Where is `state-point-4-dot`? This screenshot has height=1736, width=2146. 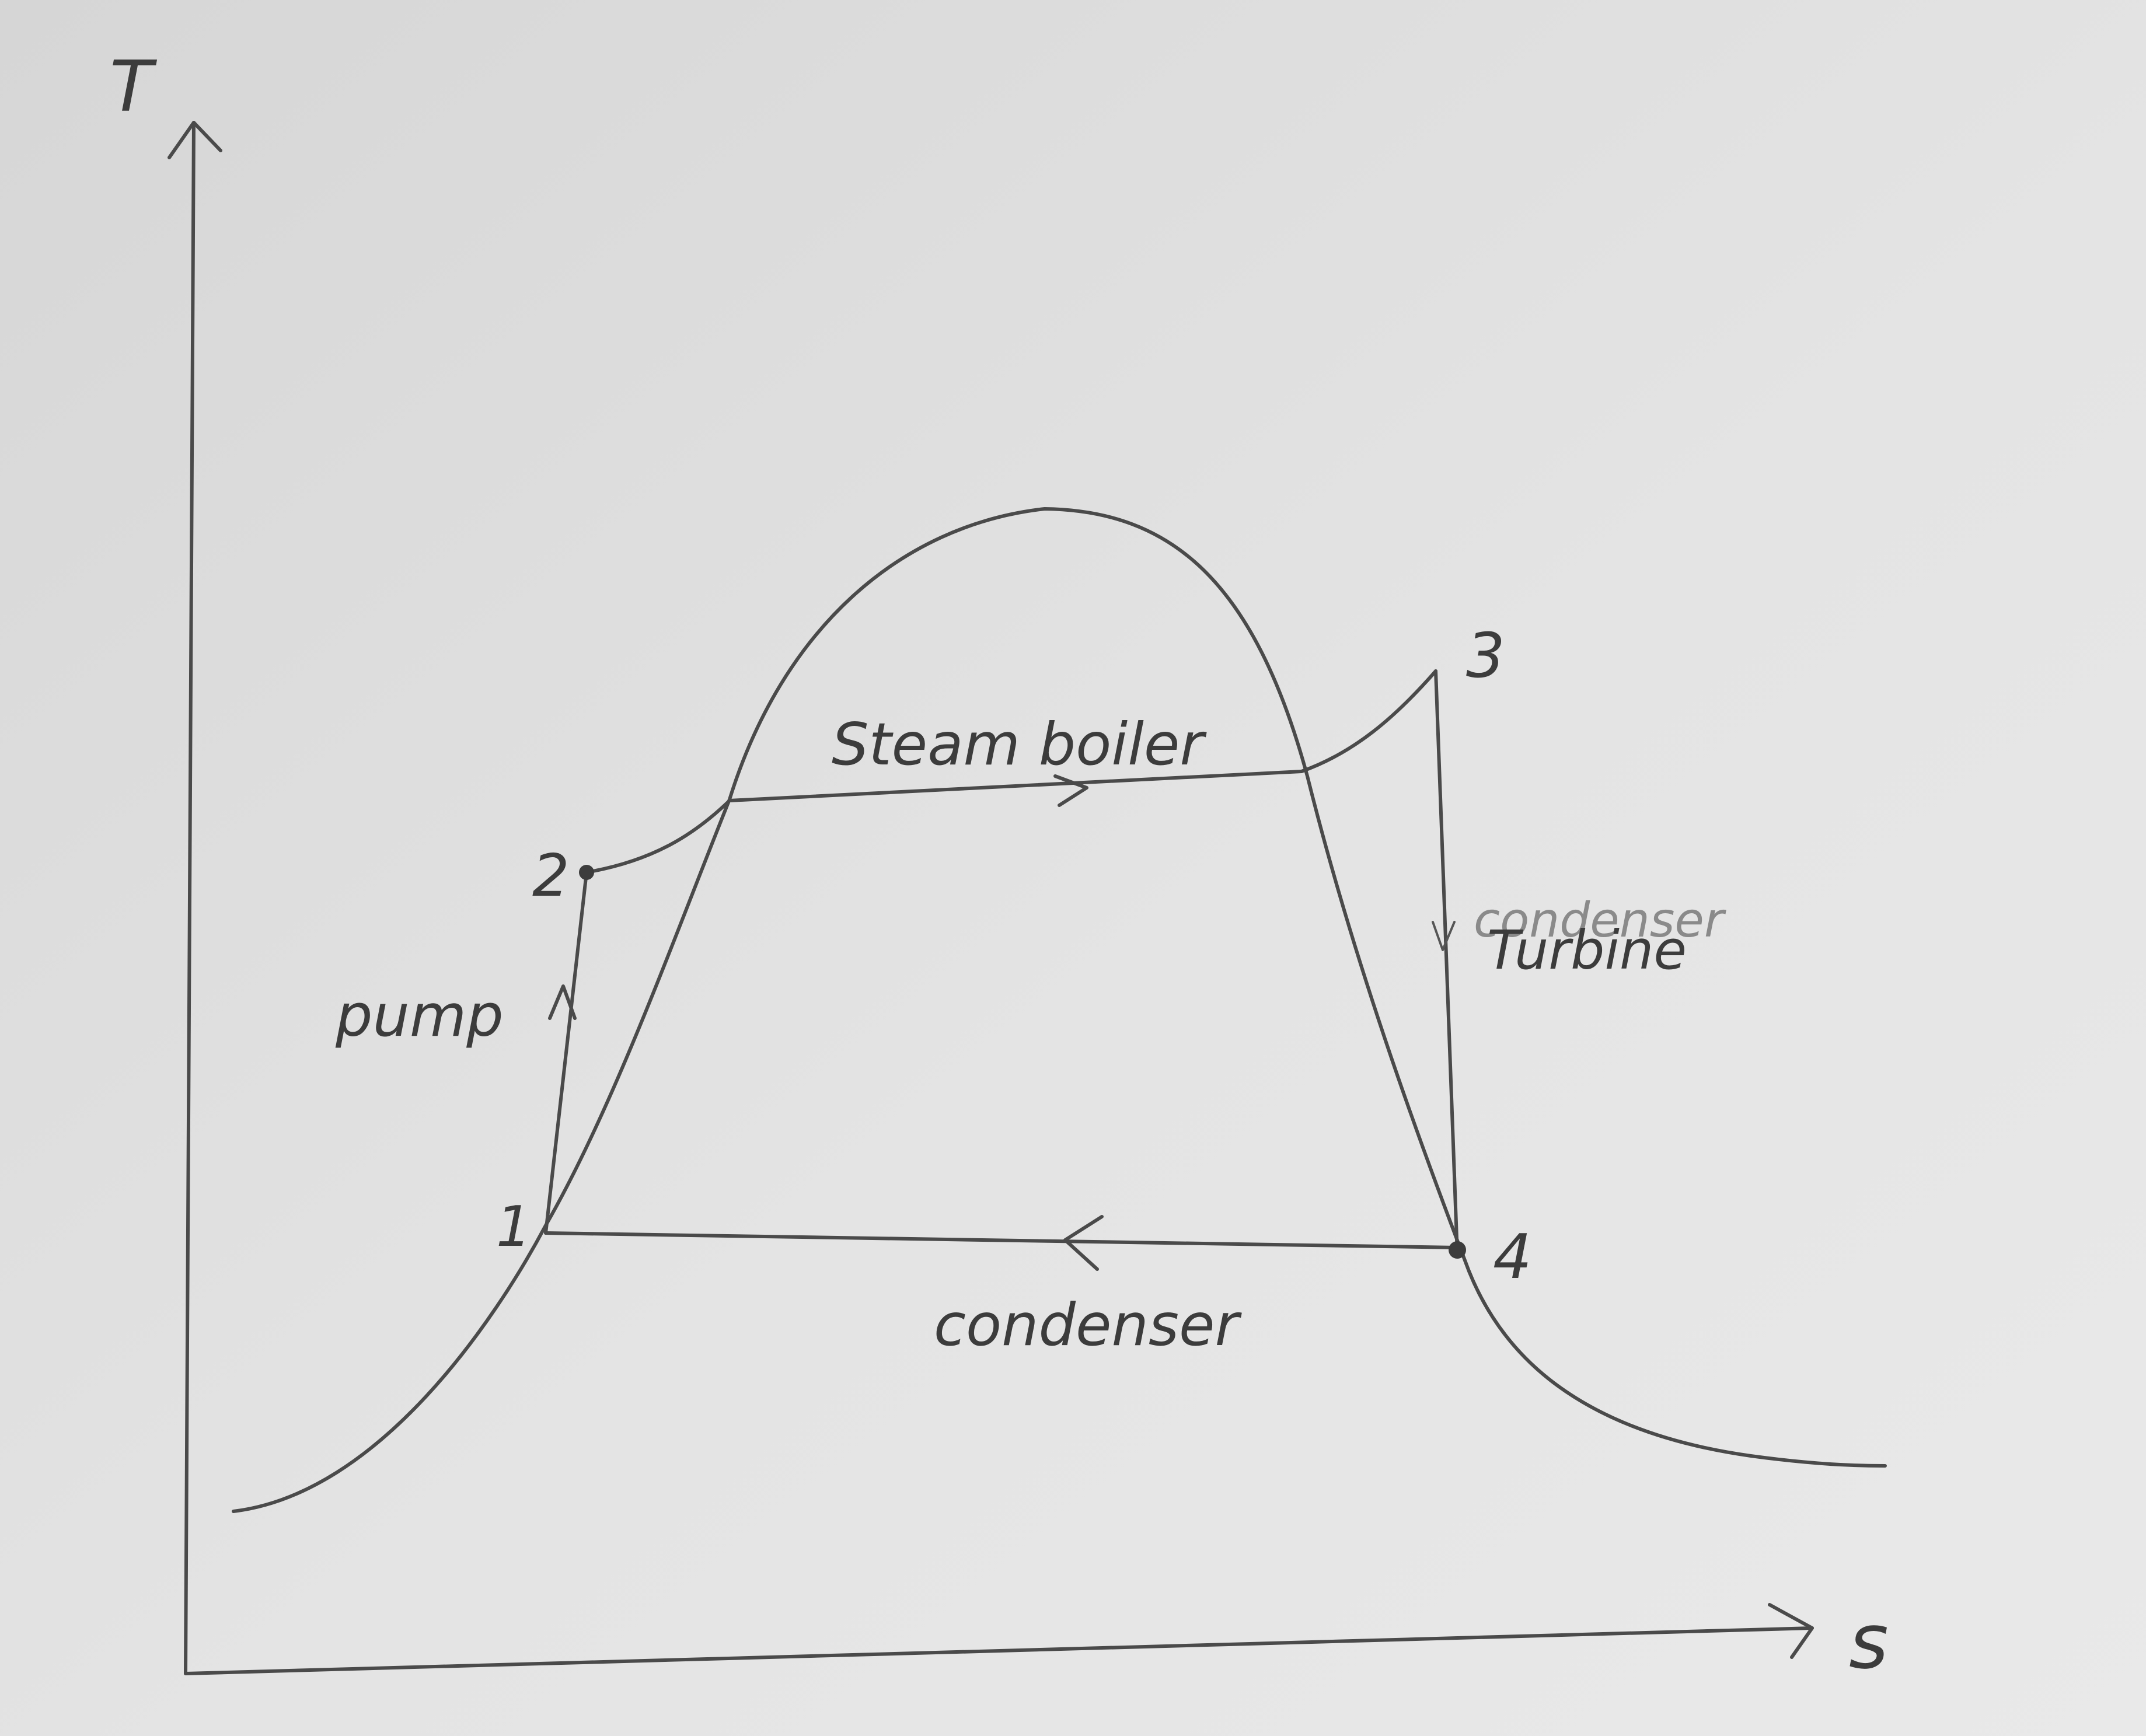
state-point-4-dot is located at coordinates (1457, 1250).